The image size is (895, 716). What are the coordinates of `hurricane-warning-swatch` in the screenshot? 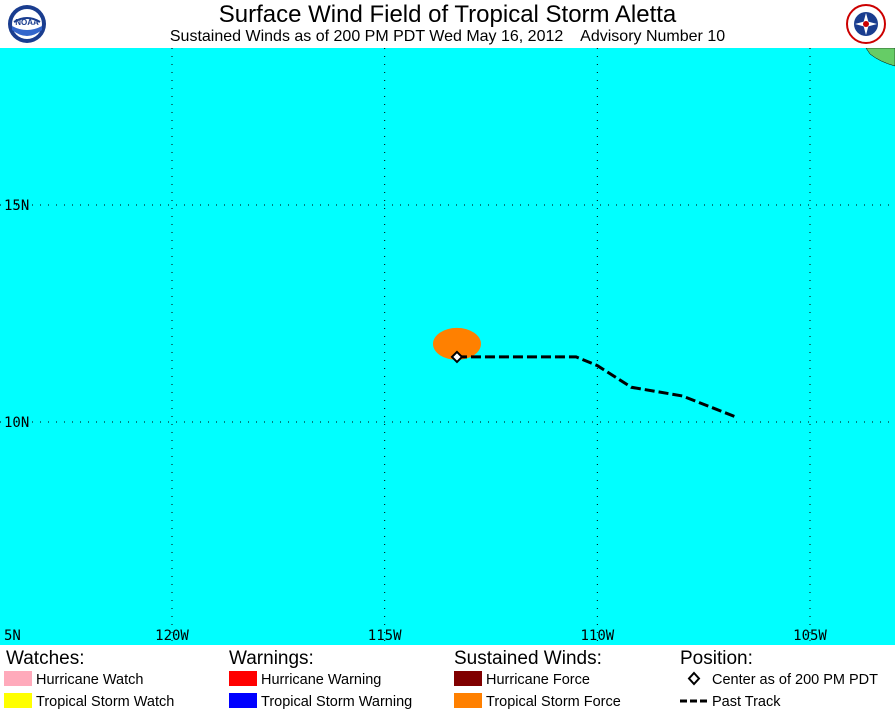 It's located at (243, 678).